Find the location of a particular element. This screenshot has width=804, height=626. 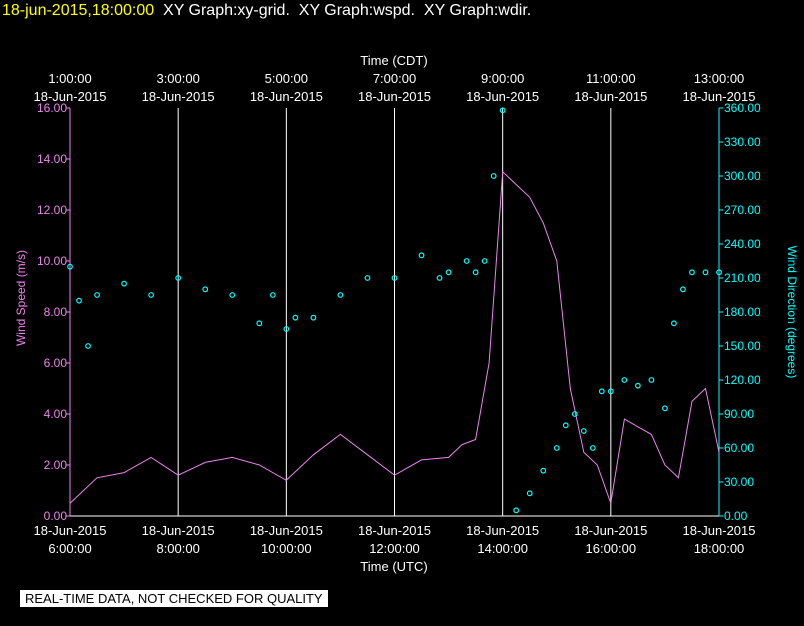

x-bottom-tick-time: 18:00:00 is located at coordinates (719, 548).